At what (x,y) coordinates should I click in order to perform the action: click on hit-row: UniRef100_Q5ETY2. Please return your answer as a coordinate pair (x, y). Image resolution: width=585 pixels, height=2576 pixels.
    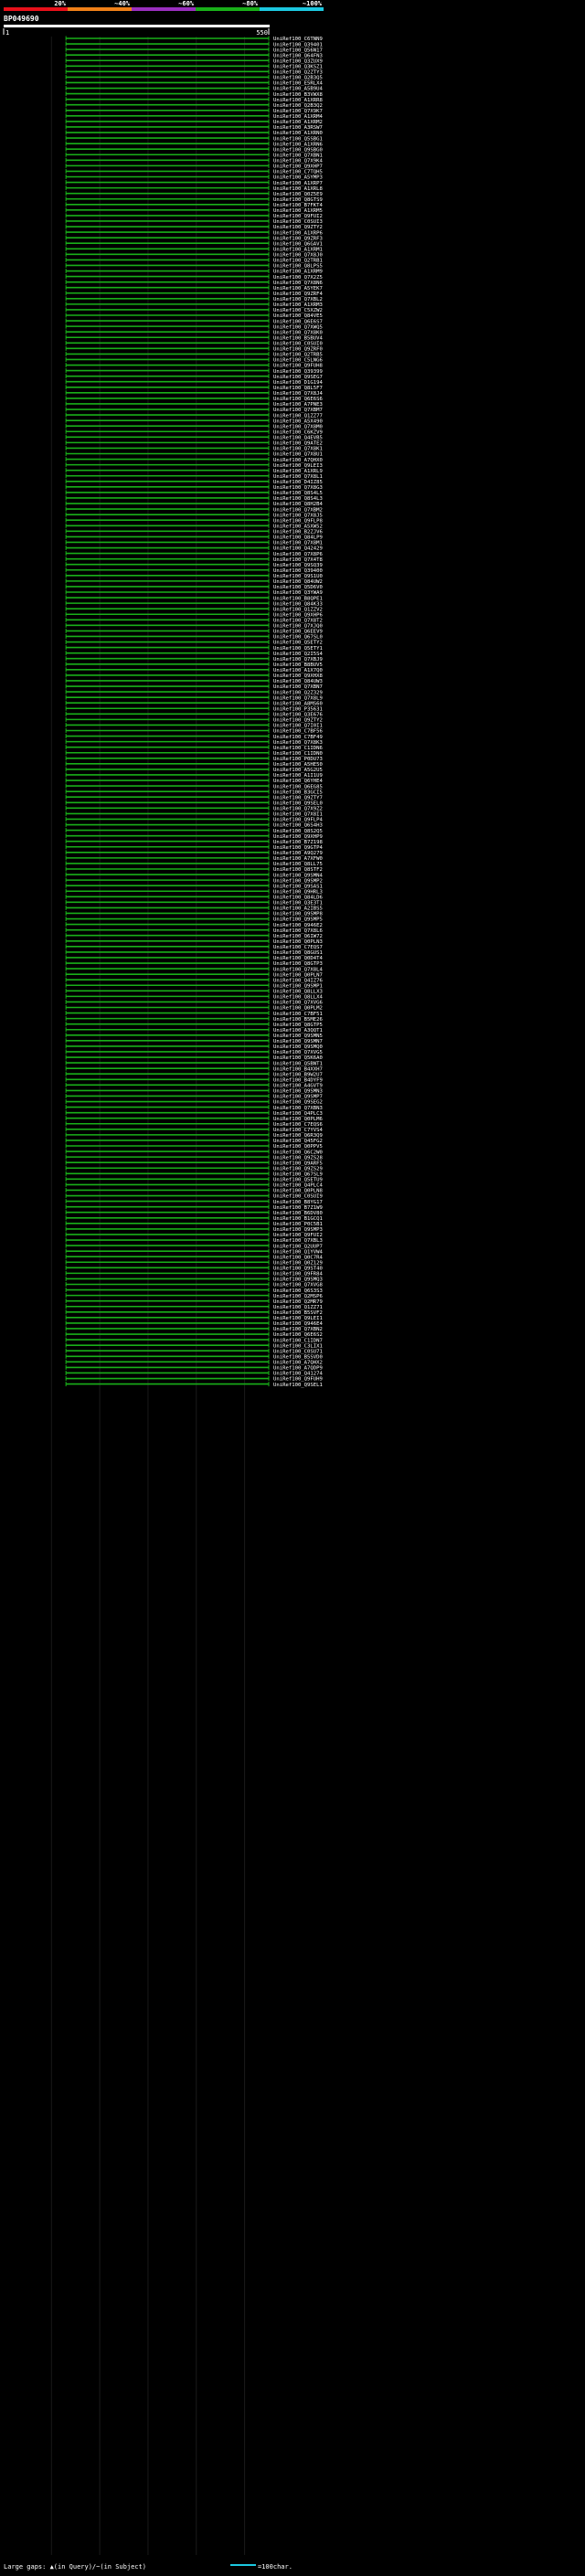
    Looking at the image, I should click on (194, 643).